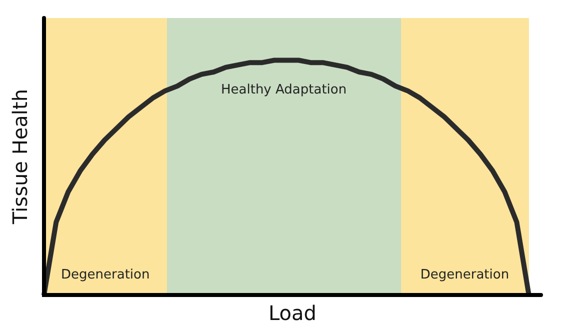  What do you see at coordinates (20, 157) in the screenshot?
I see `y-axis-title: Tissue Health` at bounding box center [20, 157].